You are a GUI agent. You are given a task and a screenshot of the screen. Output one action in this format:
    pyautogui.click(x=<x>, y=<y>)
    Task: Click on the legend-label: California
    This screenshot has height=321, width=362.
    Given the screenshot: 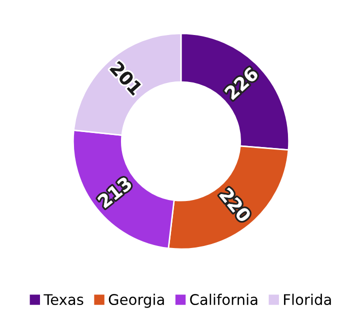 What is the action you would take?
    pyautogui.click(x=224, y=300)
    